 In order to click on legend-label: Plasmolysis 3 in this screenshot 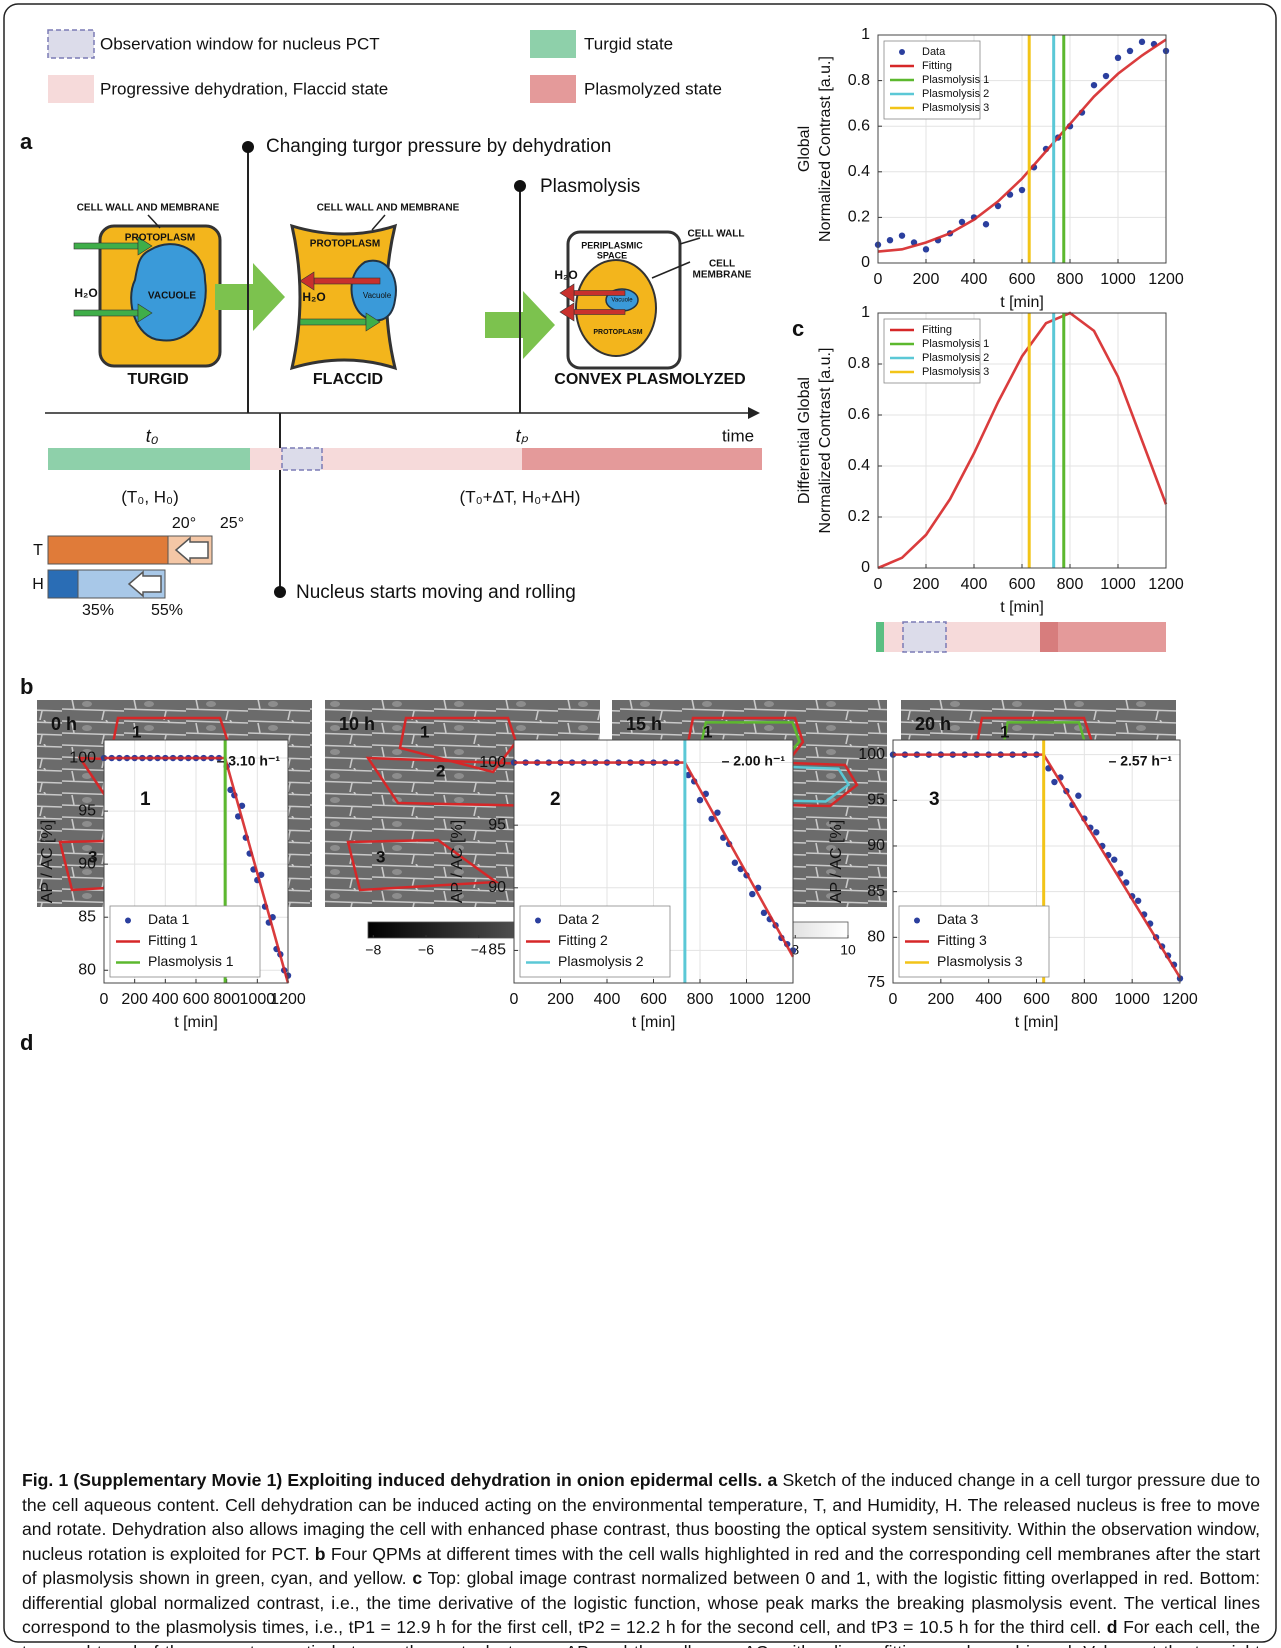, I will do `click(980, 961)`.